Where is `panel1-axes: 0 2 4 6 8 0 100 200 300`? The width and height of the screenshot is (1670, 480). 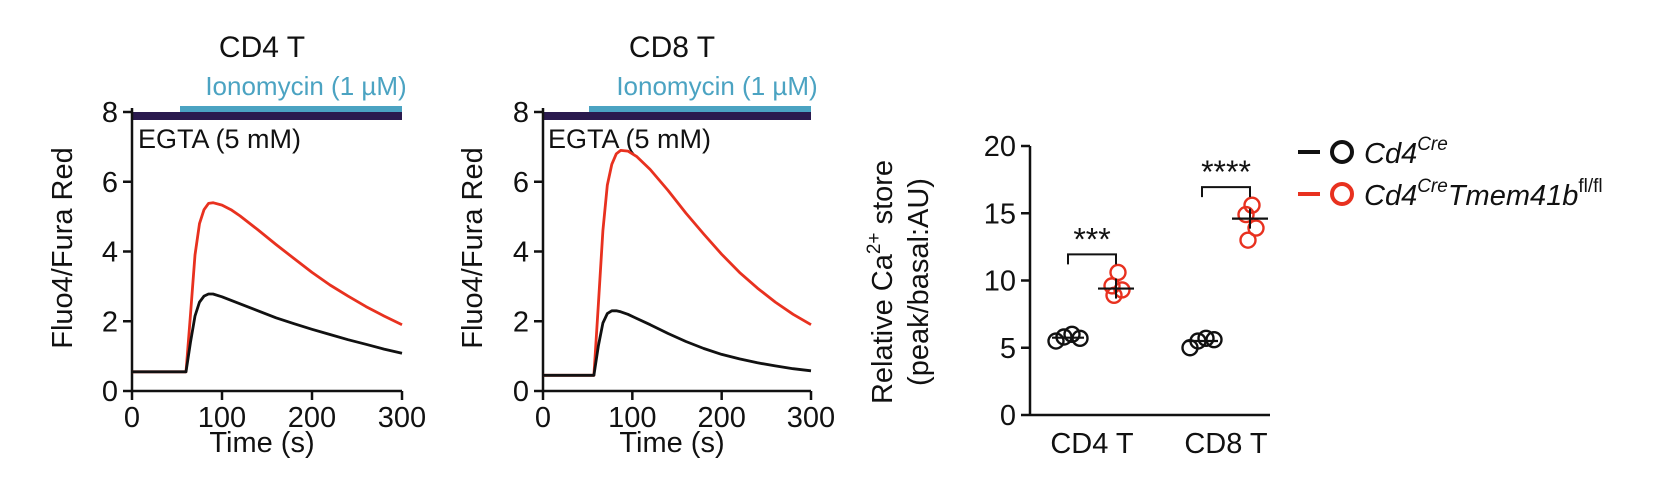 panel1-axes: 0 2 4 6 8 0 100 200 300 is located at coordinates (264, 265).